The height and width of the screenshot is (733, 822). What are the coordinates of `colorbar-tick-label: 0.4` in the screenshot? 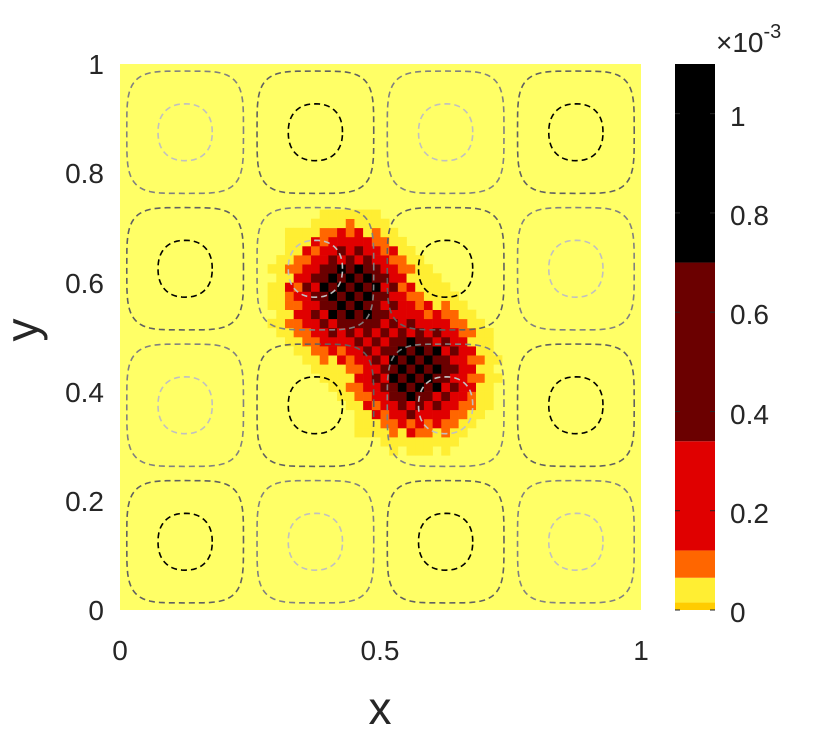 It's located at (749, 414).